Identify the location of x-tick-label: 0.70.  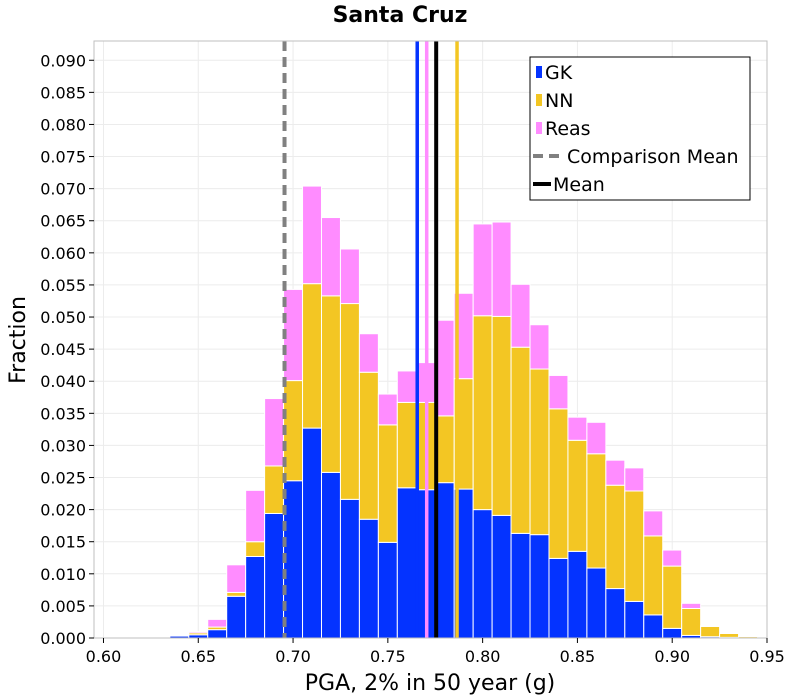
(293, 656).